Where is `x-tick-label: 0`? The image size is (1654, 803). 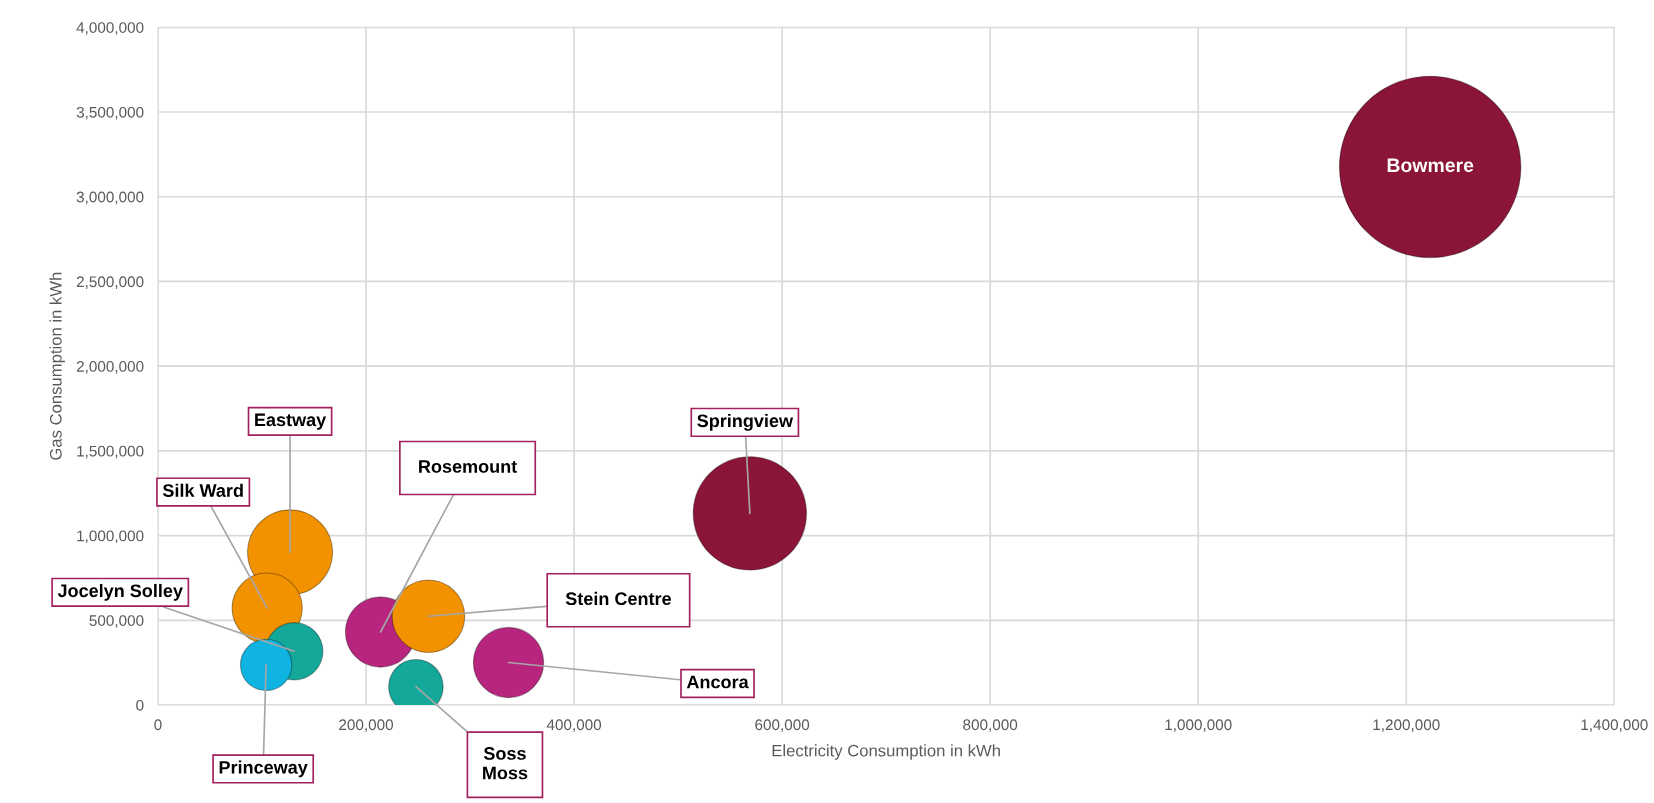 x-tick-label: 0 is located at coordinates (158, 725).